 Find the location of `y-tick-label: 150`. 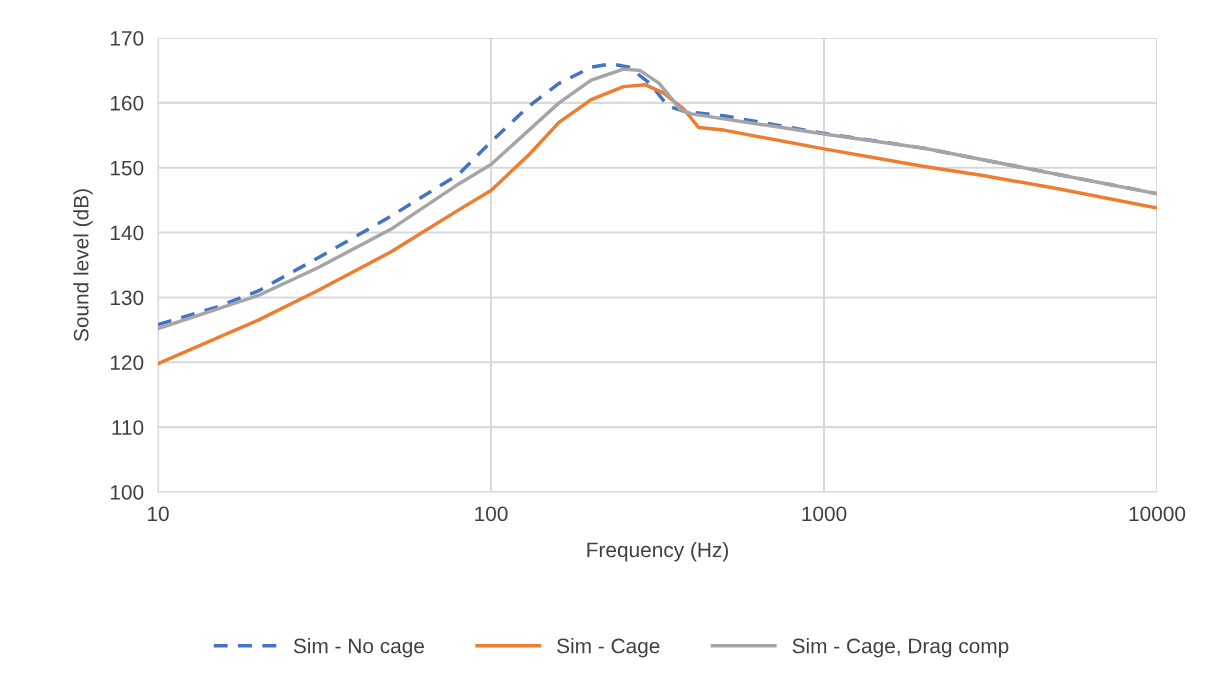

y-tick-label: 150 is located at coordinates (127, 168).